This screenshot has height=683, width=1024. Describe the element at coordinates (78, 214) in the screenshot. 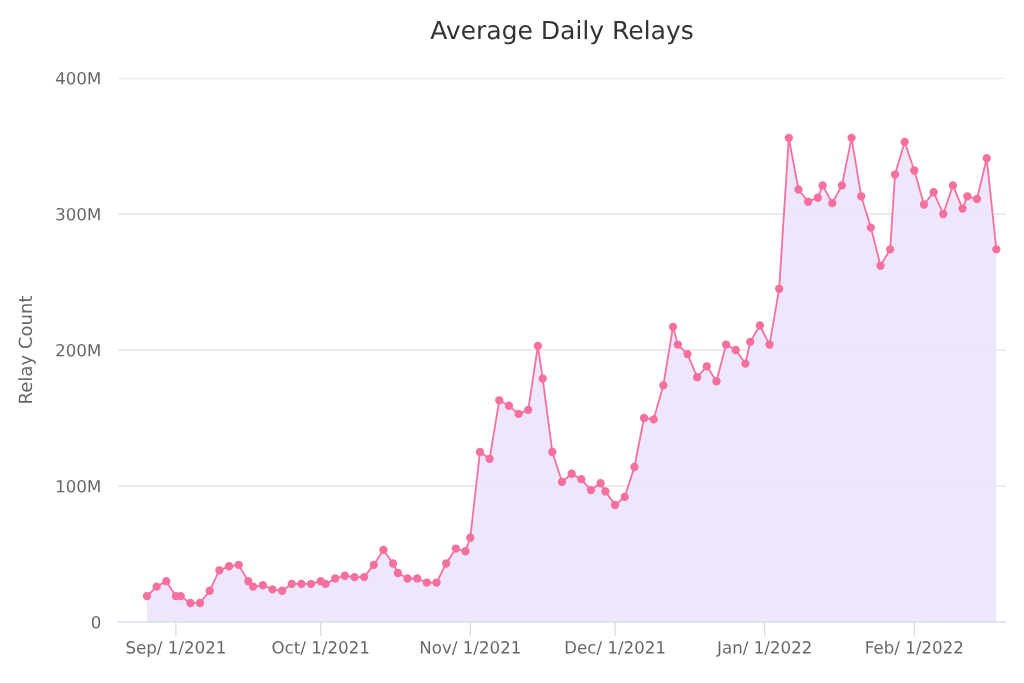

I see `y-tick-label: 300M` at that location.